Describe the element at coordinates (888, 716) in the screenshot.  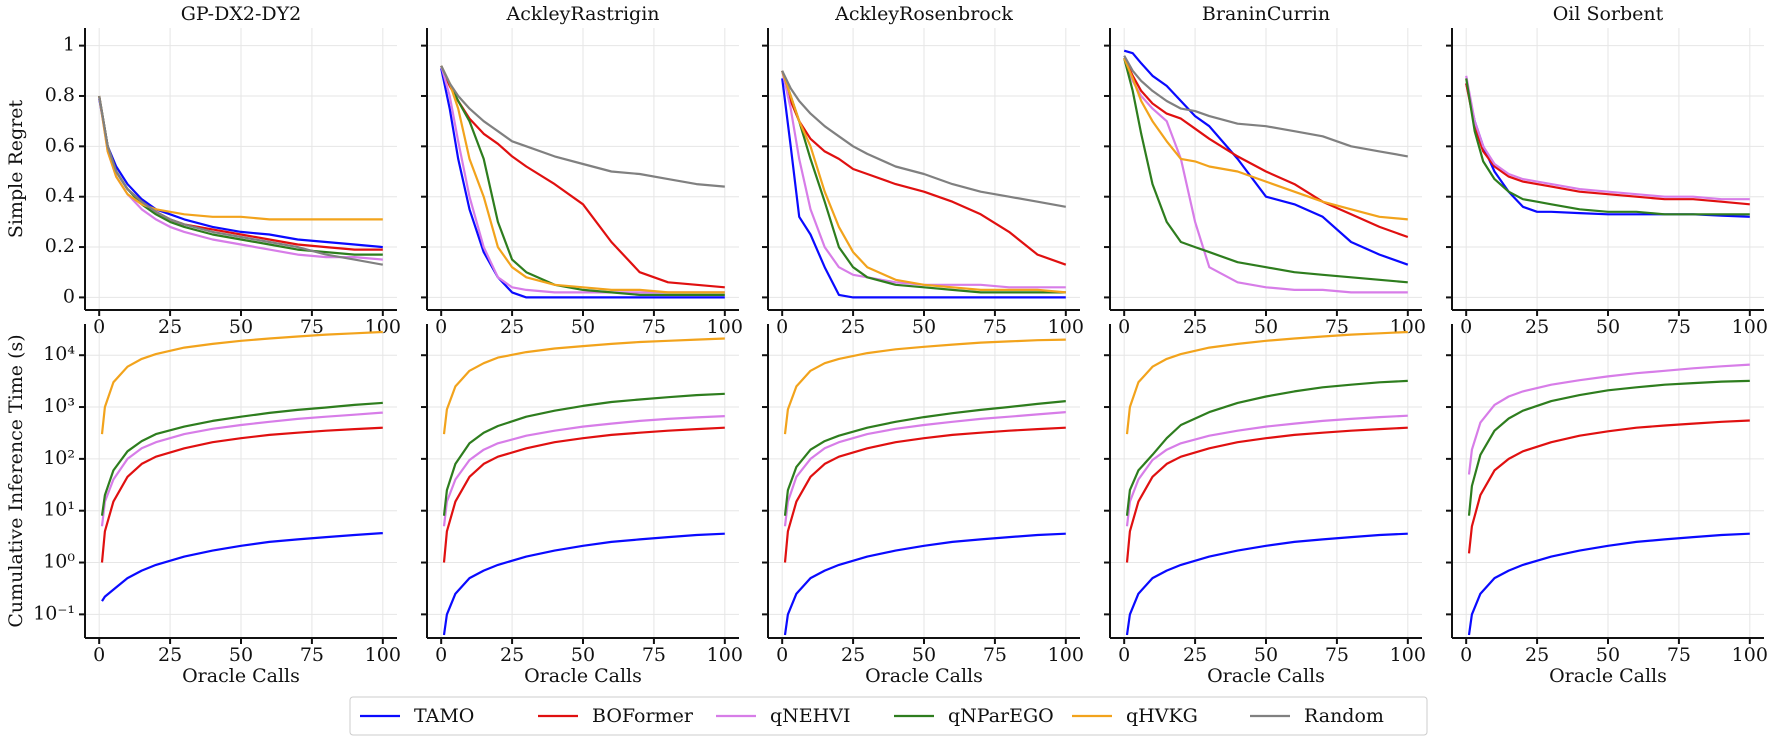
I see `legend-box` at that location.